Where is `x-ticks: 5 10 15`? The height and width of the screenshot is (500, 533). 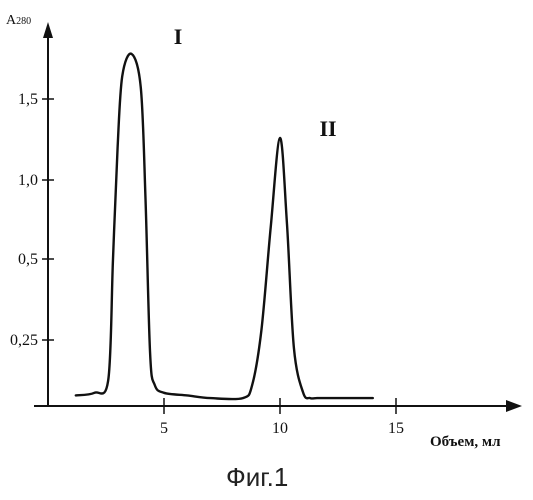
x-ticks: 5 10 15 is located at coordinates (282, 417).